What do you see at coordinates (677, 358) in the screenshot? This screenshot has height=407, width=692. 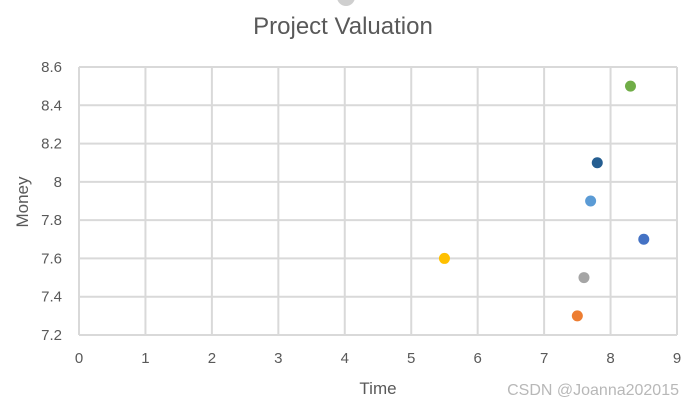 I see `x-tick-label-9: 9` at bounding box center [677, 358].